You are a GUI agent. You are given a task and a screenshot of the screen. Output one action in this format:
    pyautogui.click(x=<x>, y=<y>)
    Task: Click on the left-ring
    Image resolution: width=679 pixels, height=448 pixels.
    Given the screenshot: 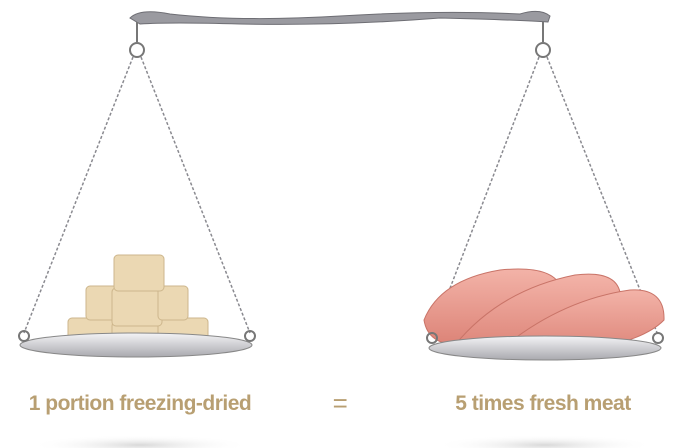 What is the action you would take?
    pyautogui.click(x=137, y=50)
    